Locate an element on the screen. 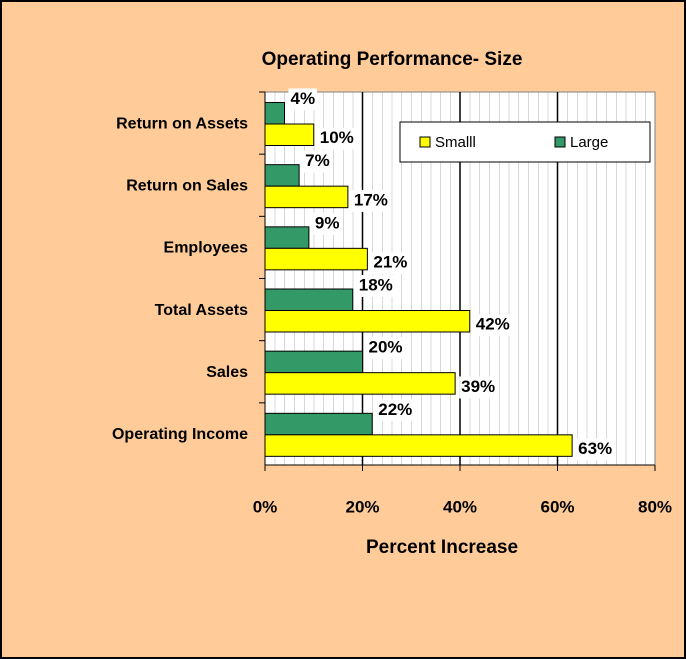 This screenshot has height=659, width=686. value-label: 22% is located at coordinates (395, 409).